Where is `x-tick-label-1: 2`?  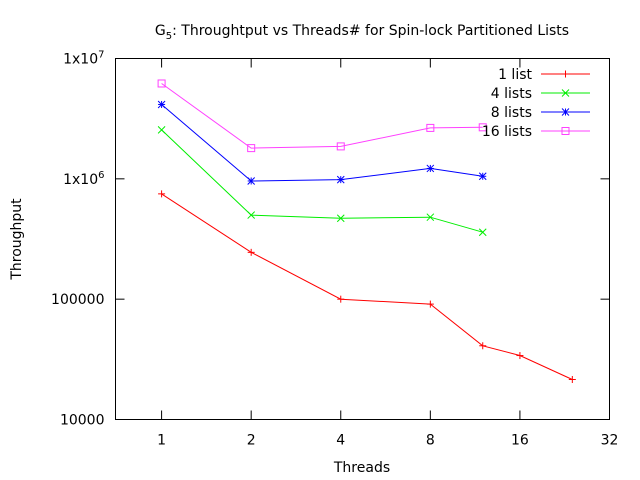 x-tick-label-1: 2 is located at coordinates (251, 441).